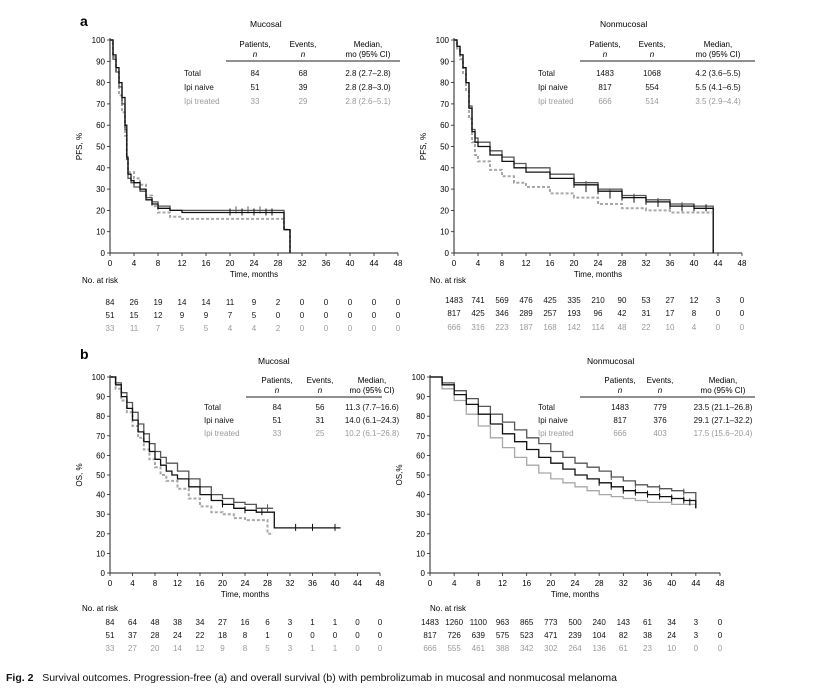 The width and height of the screenshot is (817, 698). Describe the element at coordinates (652, 87) in the screenshot. I see `legend-events: 554` at that location.